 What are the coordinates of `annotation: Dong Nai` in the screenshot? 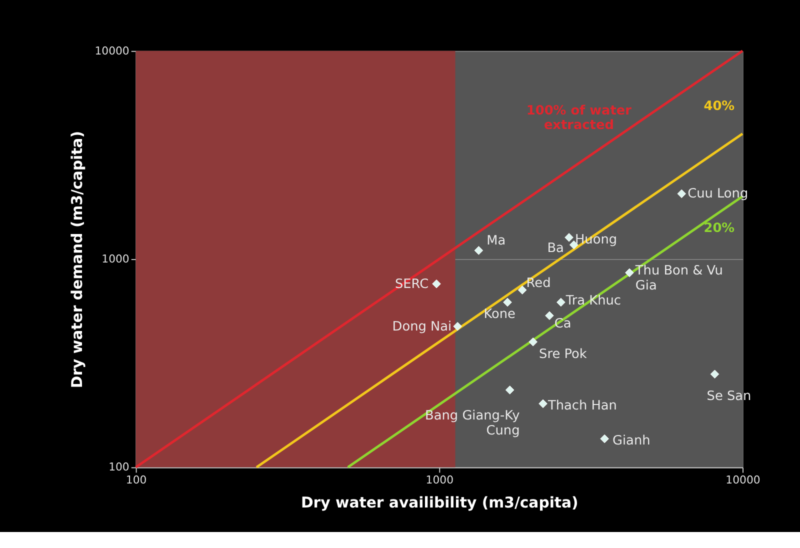 It's located at (422, 326).